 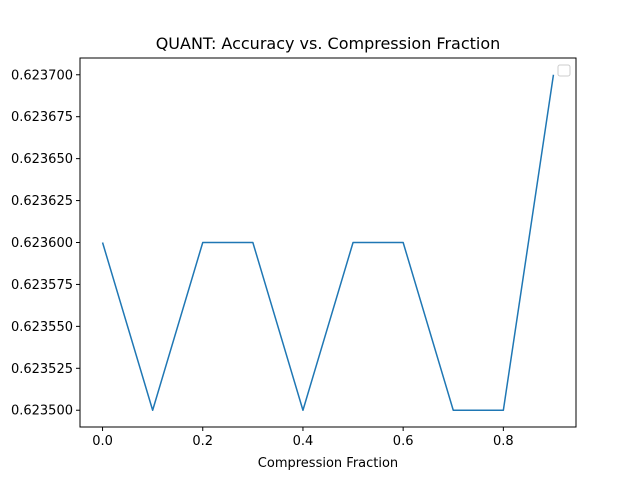 What do you see at coordinates (564, 70) in the screenshot?
I see `legend-box` at bounding box center [564, 70].